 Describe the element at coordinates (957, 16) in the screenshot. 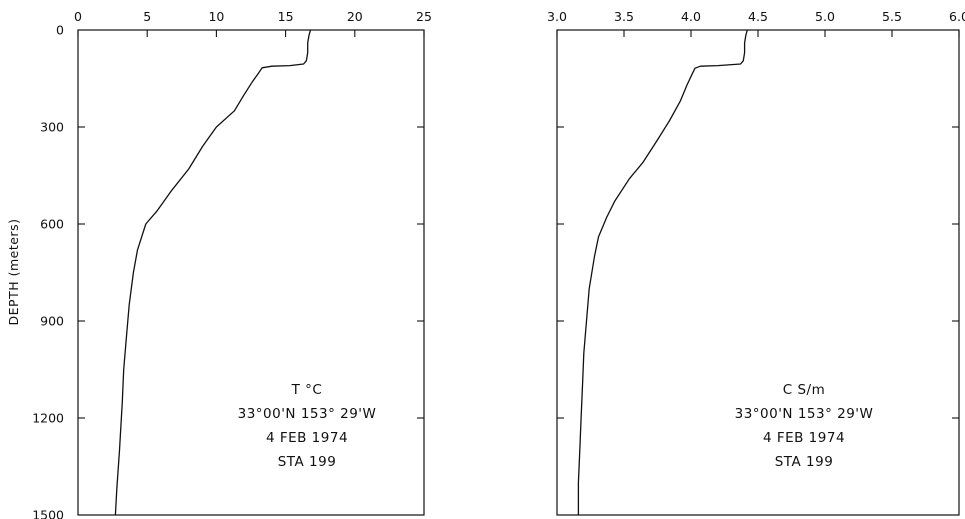

I see `conductivity-x-tick-label: 6.0` at that location.